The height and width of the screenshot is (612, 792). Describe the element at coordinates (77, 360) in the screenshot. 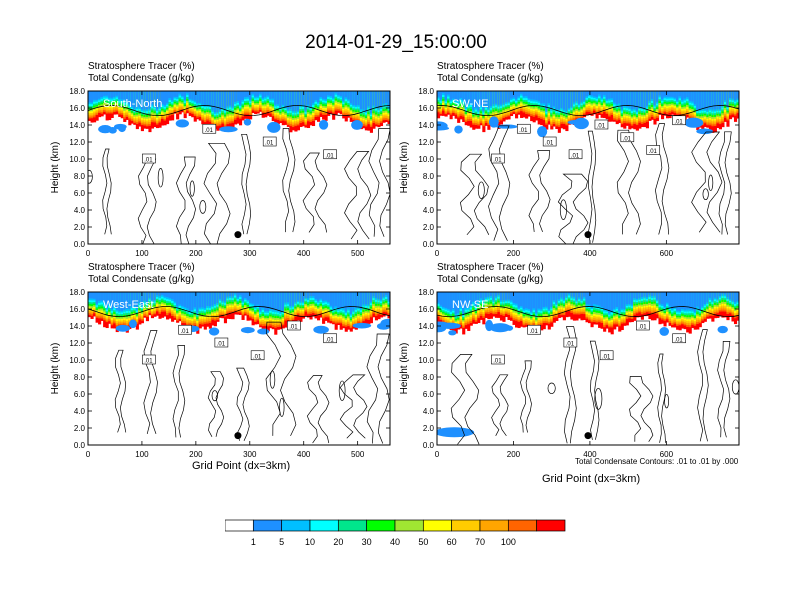

I see `y-tick-label: 10.0` at that location.